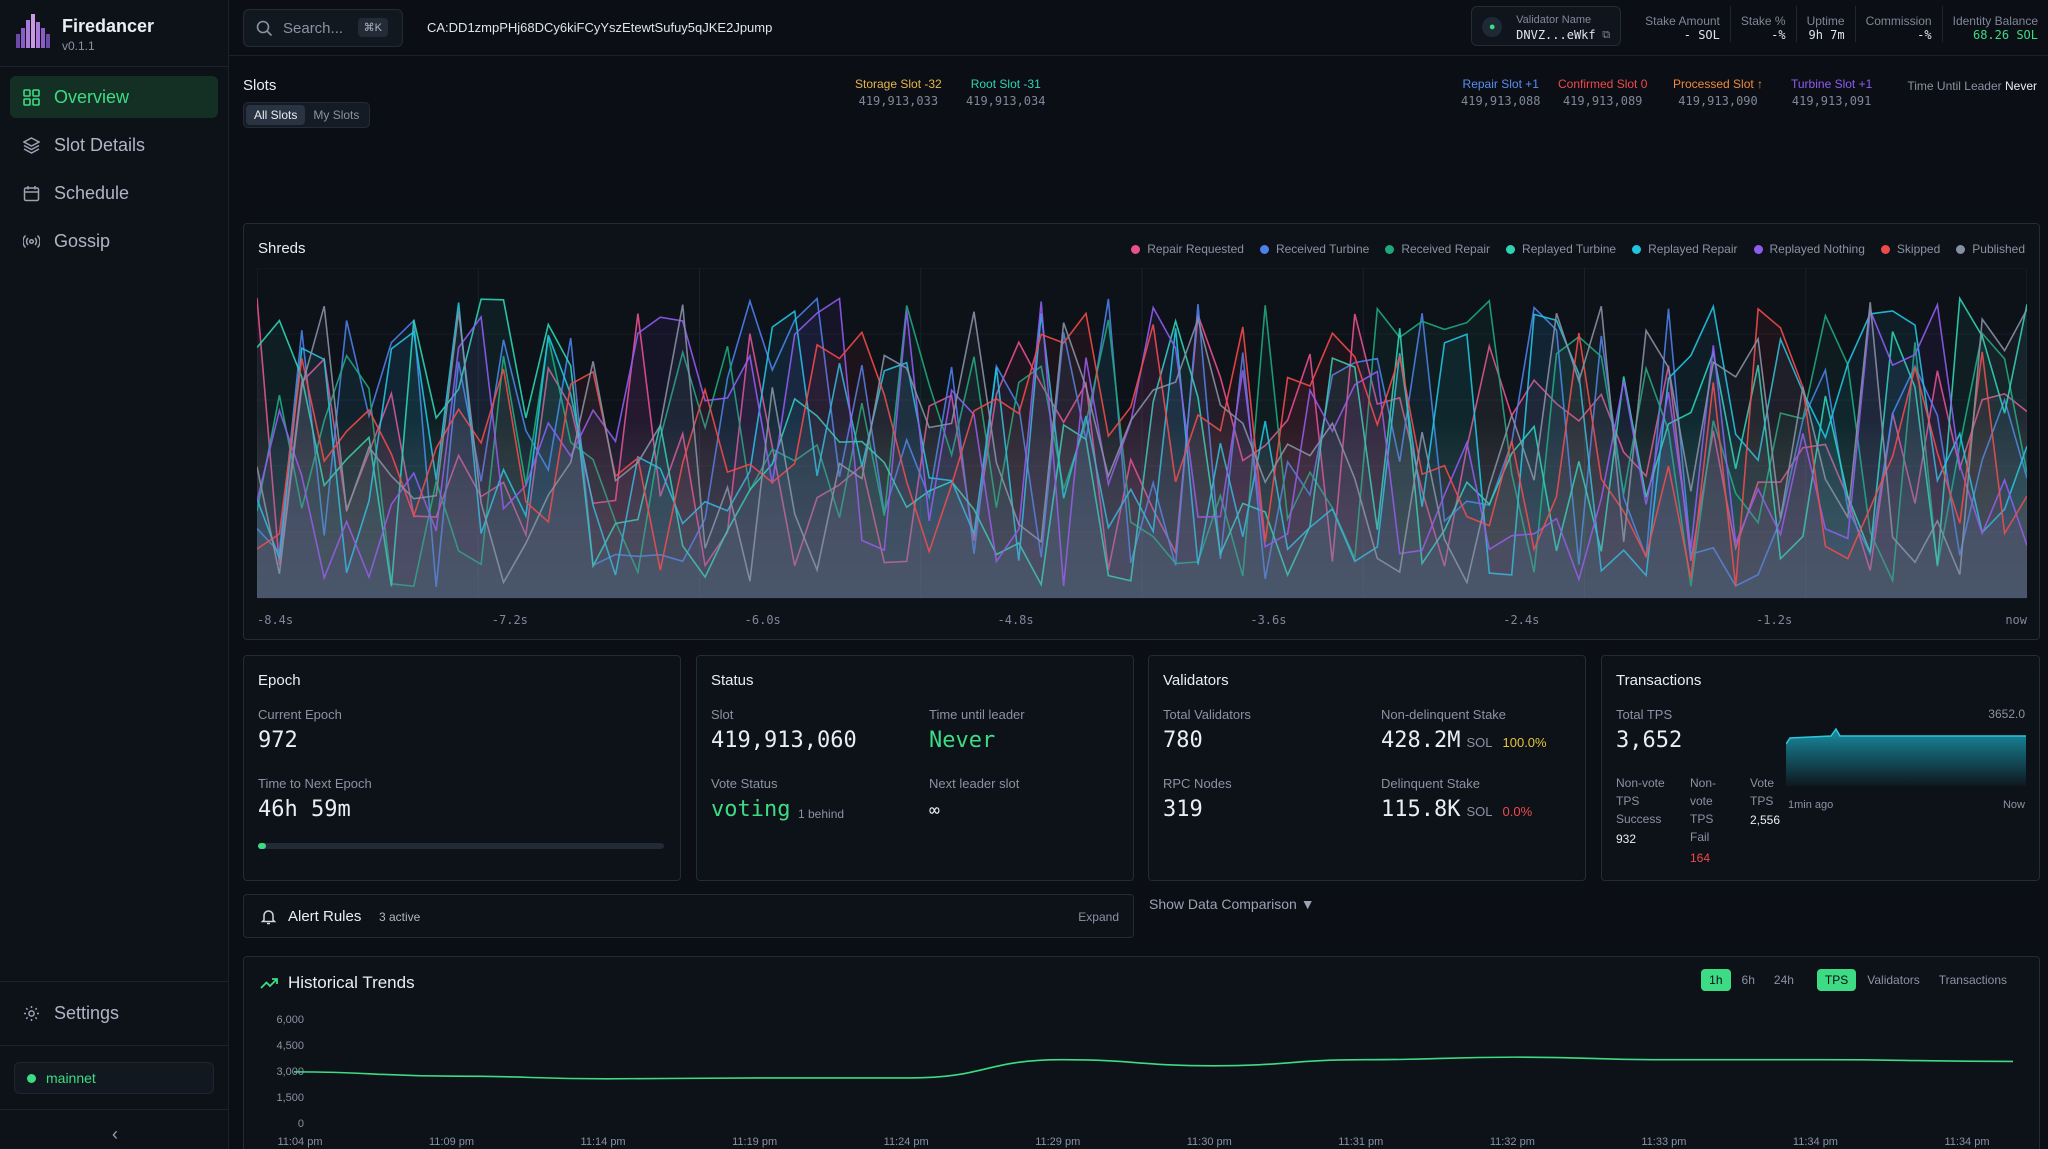  I want to click on legend-item: Skipped, so click(1910, 249).